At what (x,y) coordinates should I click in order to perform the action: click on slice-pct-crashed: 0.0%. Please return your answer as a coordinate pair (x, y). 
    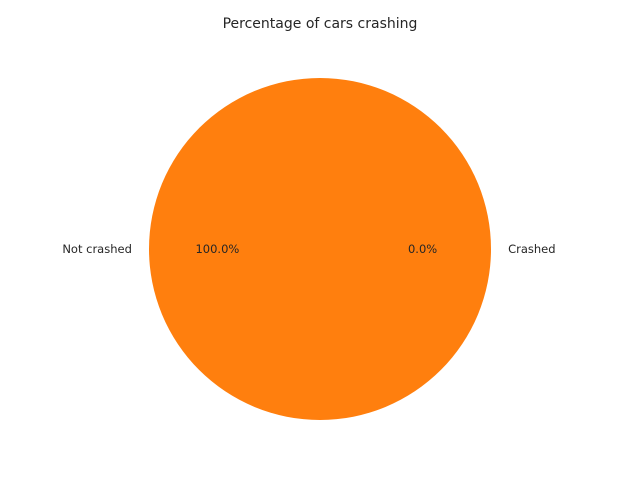
    Looking at the image, I should click on (422, 249).